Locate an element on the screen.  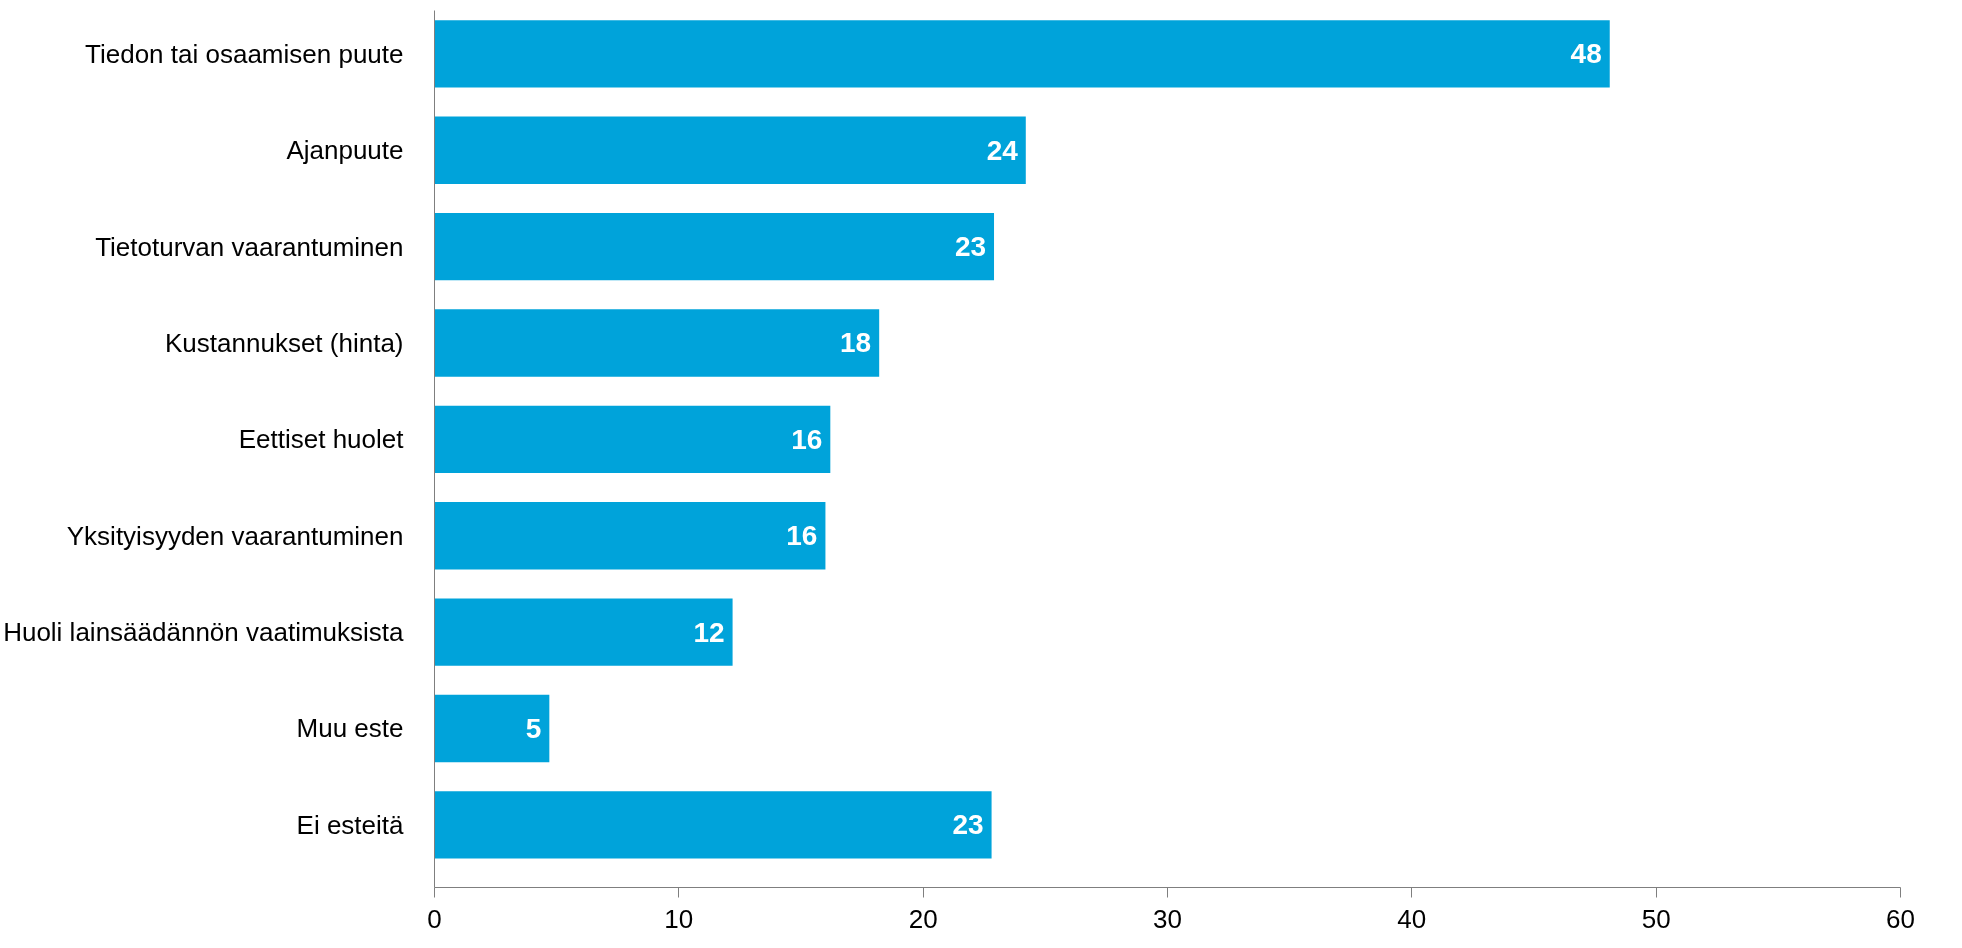
data-label: 12 is located at coordinates (709, 632).